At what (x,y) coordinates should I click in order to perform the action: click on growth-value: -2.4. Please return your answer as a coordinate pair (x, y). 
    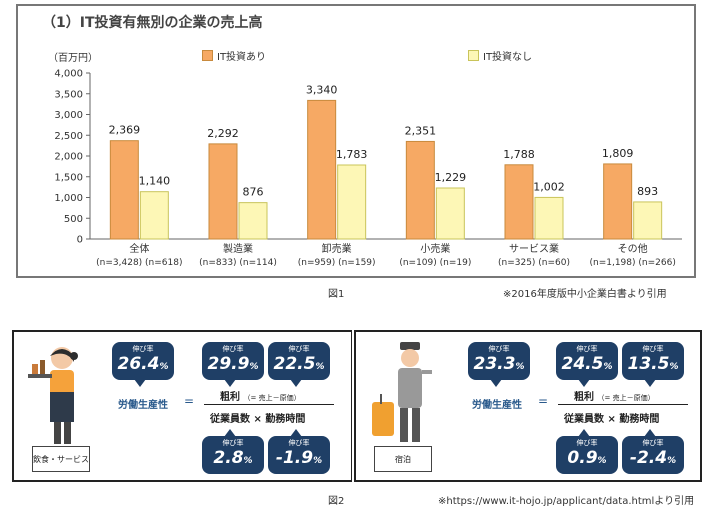
    Looking at the image, I should click on (648, 458).